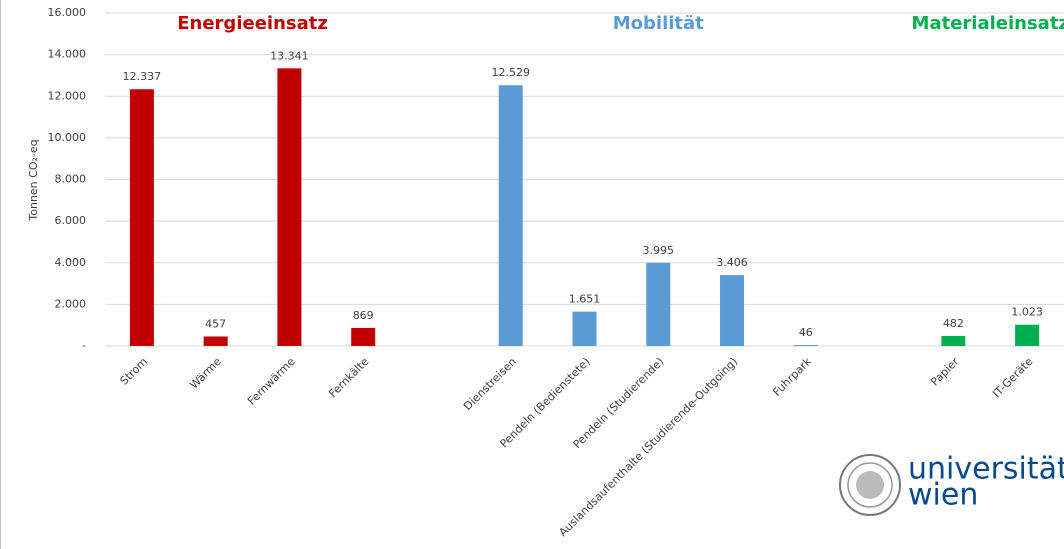  Describe the element at coordinates (84, 345) in the screenshot. I see `y-tick-label: -` at that location.